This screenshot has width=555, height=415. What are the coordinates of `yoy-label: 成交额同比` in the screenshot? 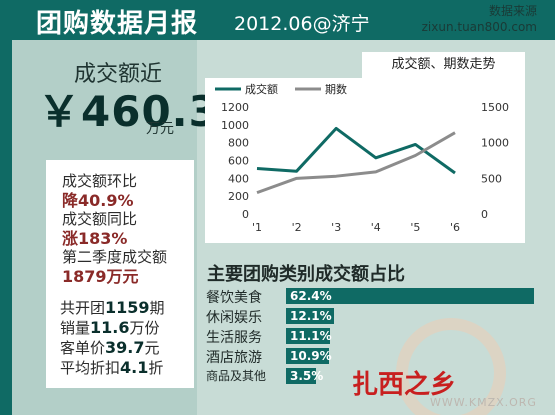 It's located at (100, 219).